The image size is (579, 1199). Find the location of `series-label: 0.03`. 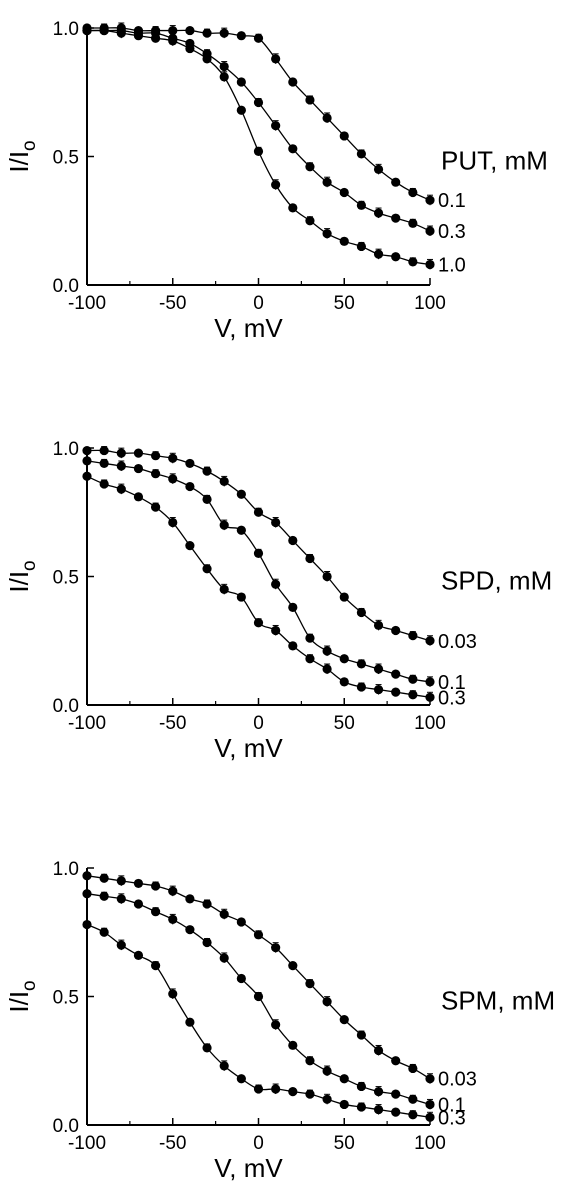

series-label: 0.03 is located at coordinates (457, 1080).